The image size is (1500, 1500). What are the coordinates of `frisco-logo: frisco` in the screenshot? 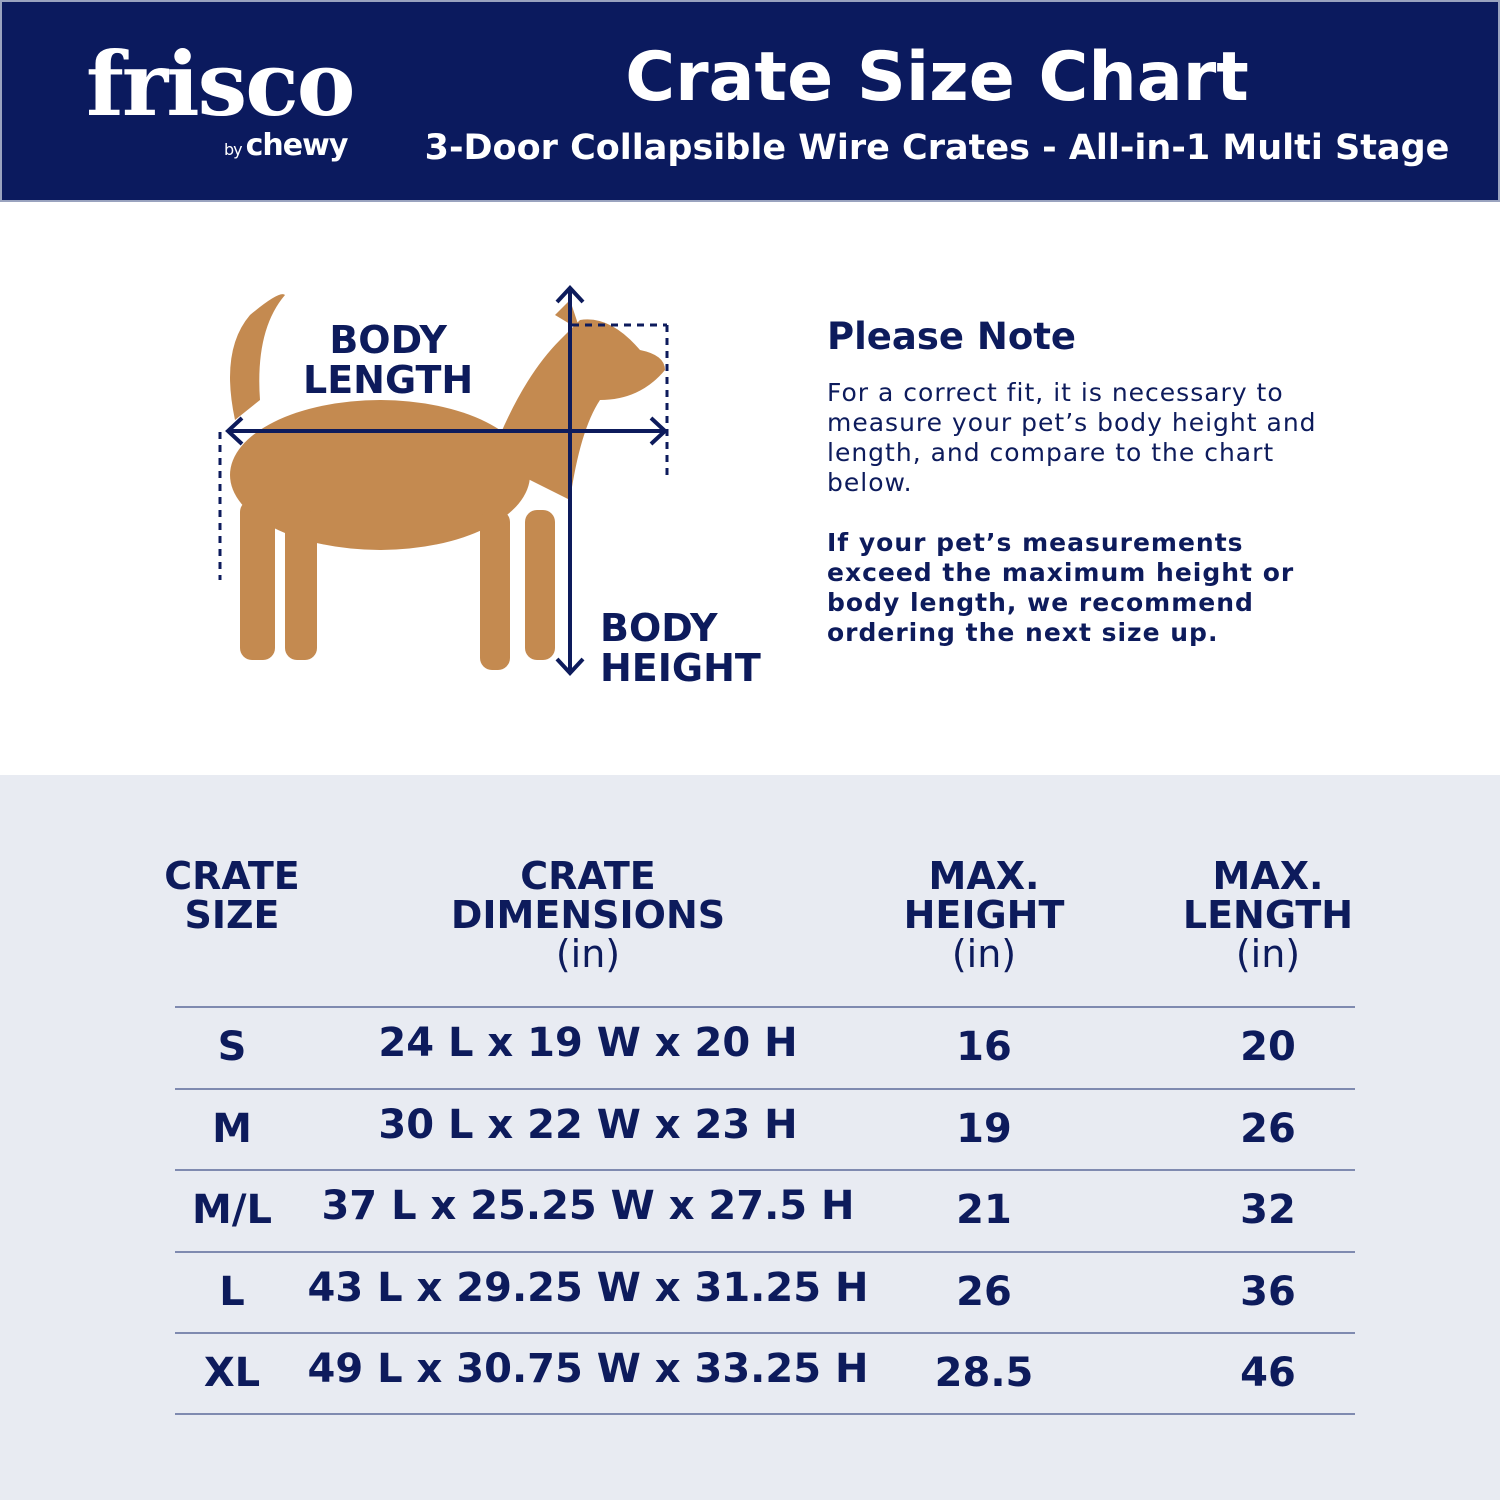 It's located at (220, 84).